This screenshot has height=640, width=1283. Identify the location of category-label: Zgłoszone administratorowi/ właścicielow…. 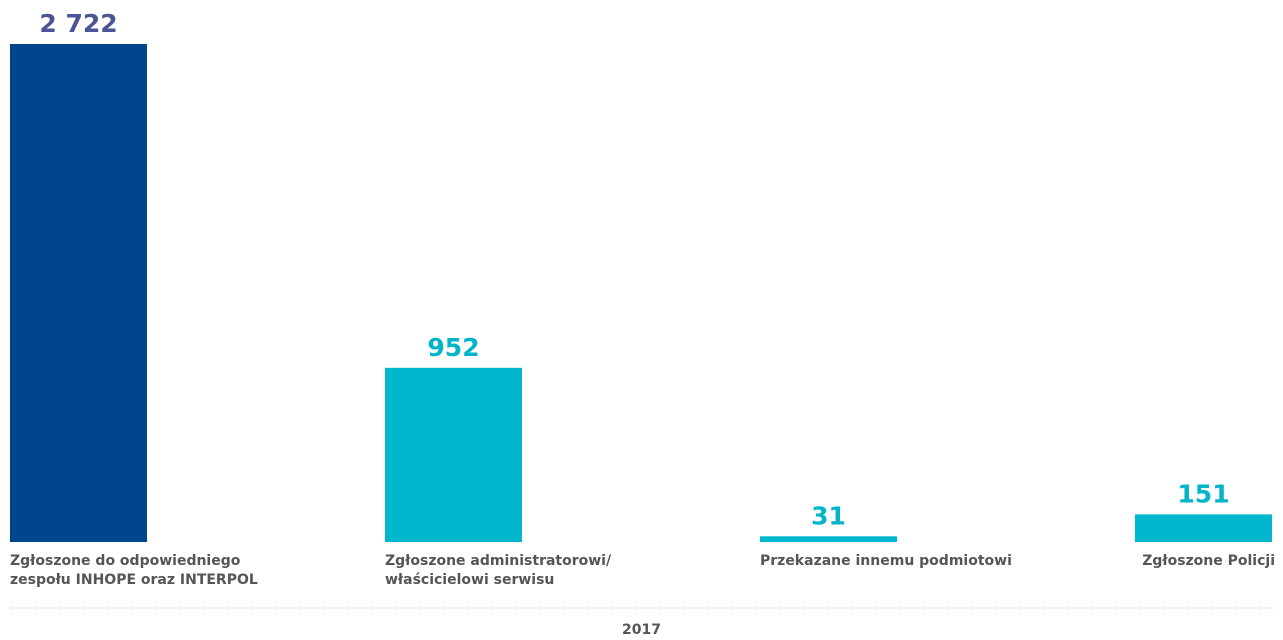
(498, 570).